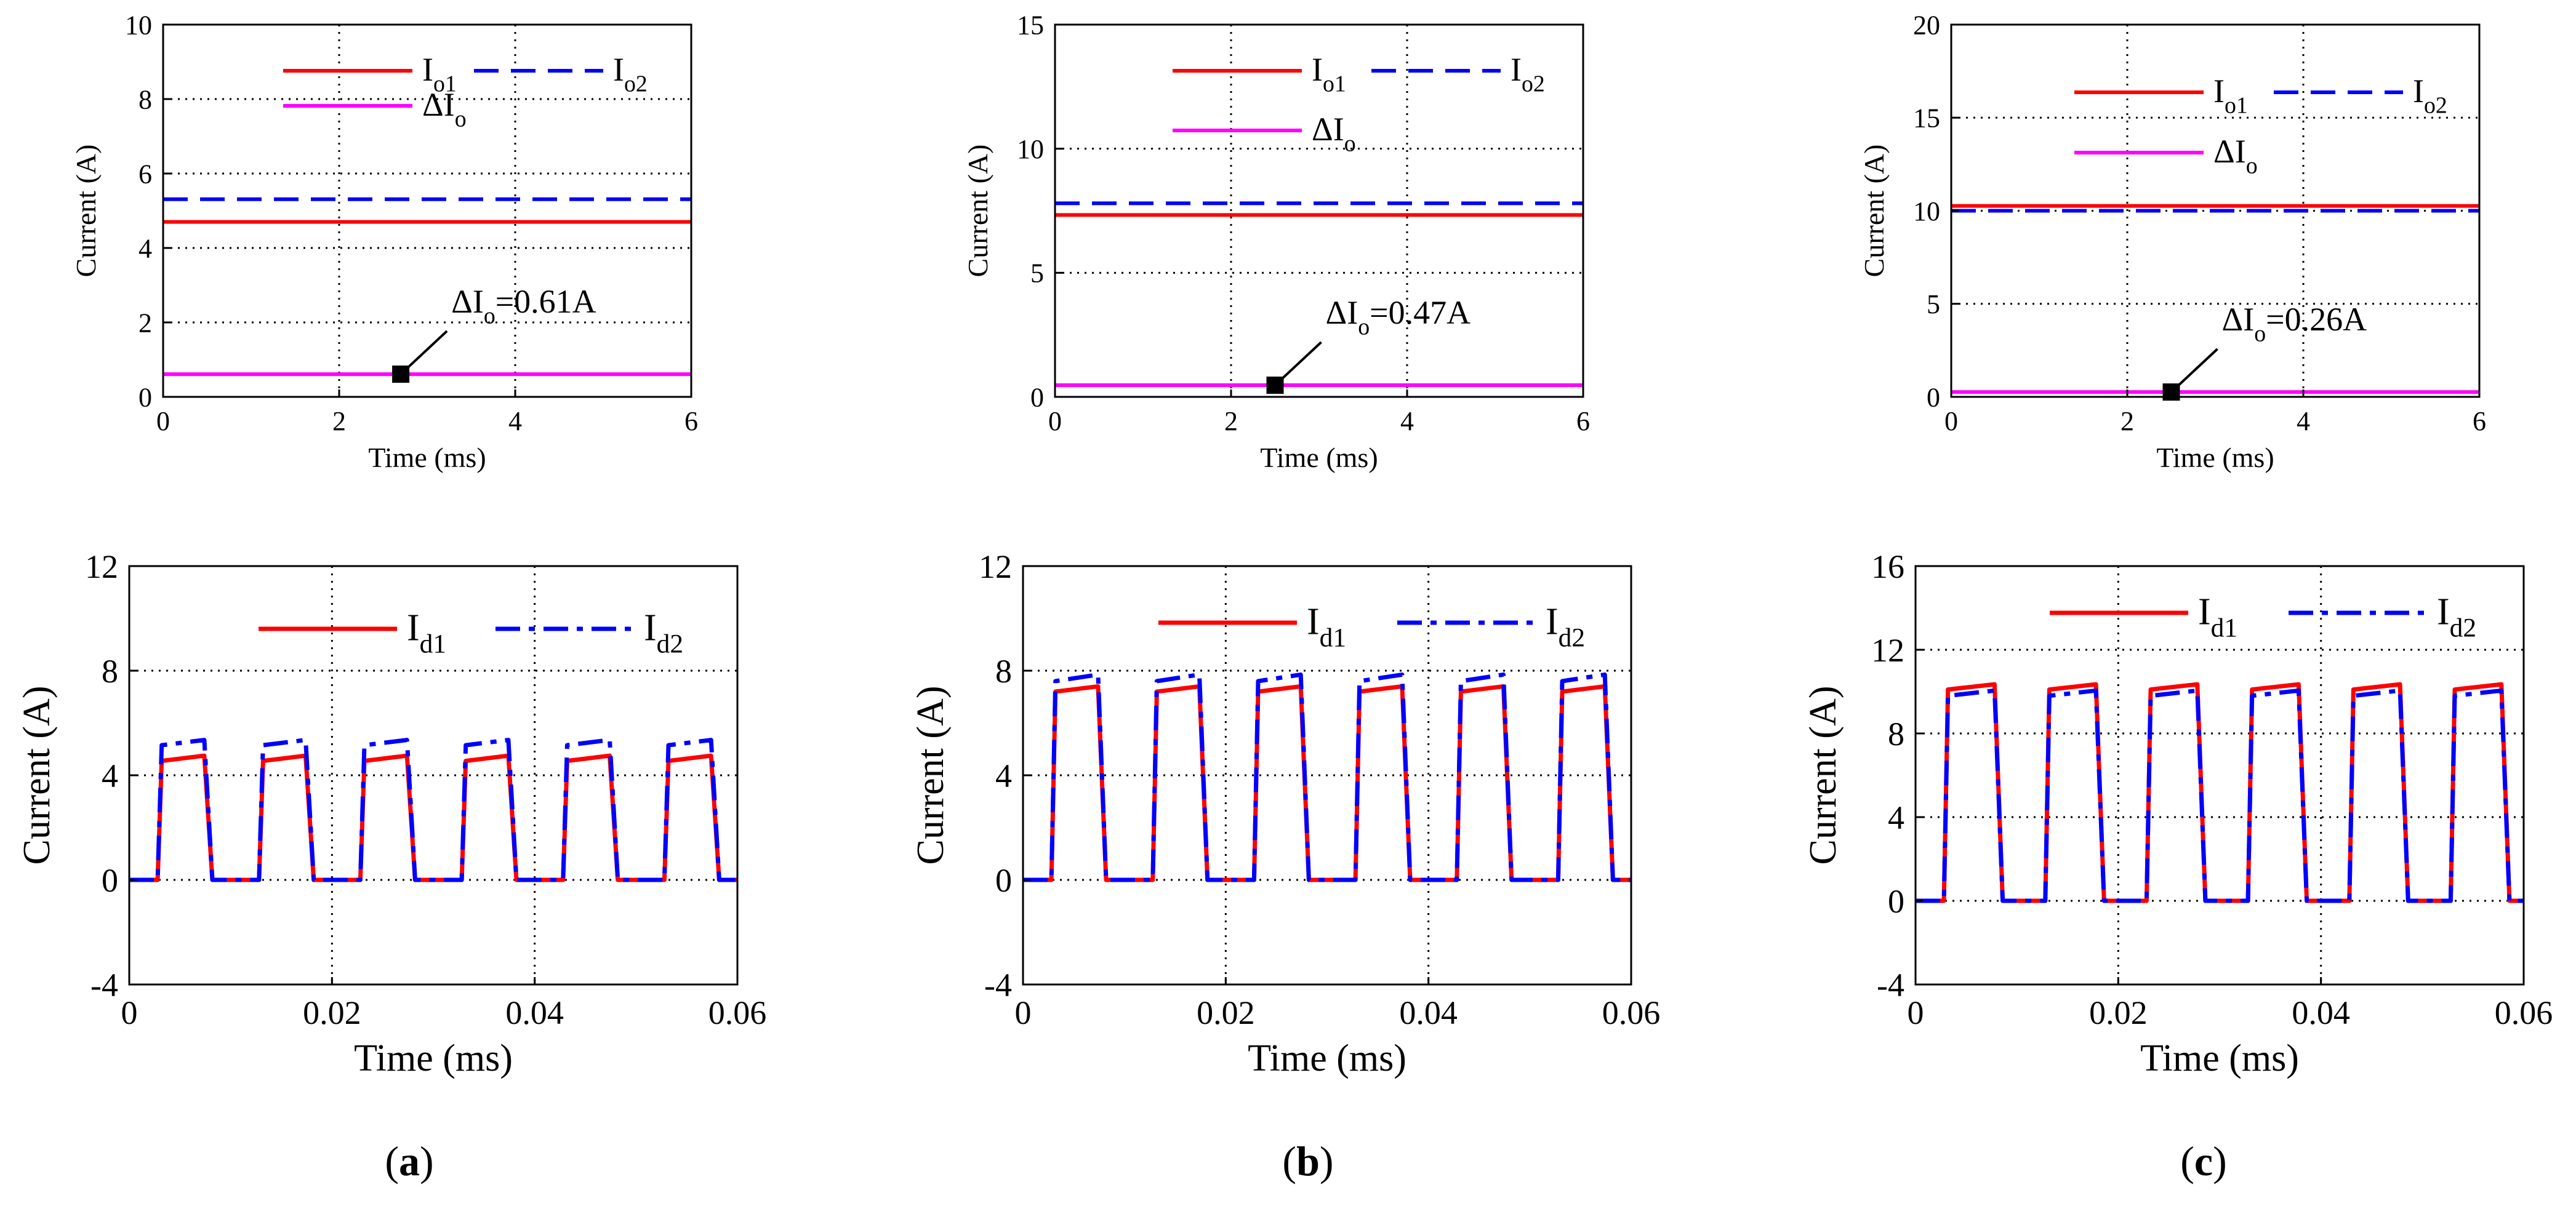  I want to click on annotation-text: ΔIo=0.47A, so click(1398, 317).